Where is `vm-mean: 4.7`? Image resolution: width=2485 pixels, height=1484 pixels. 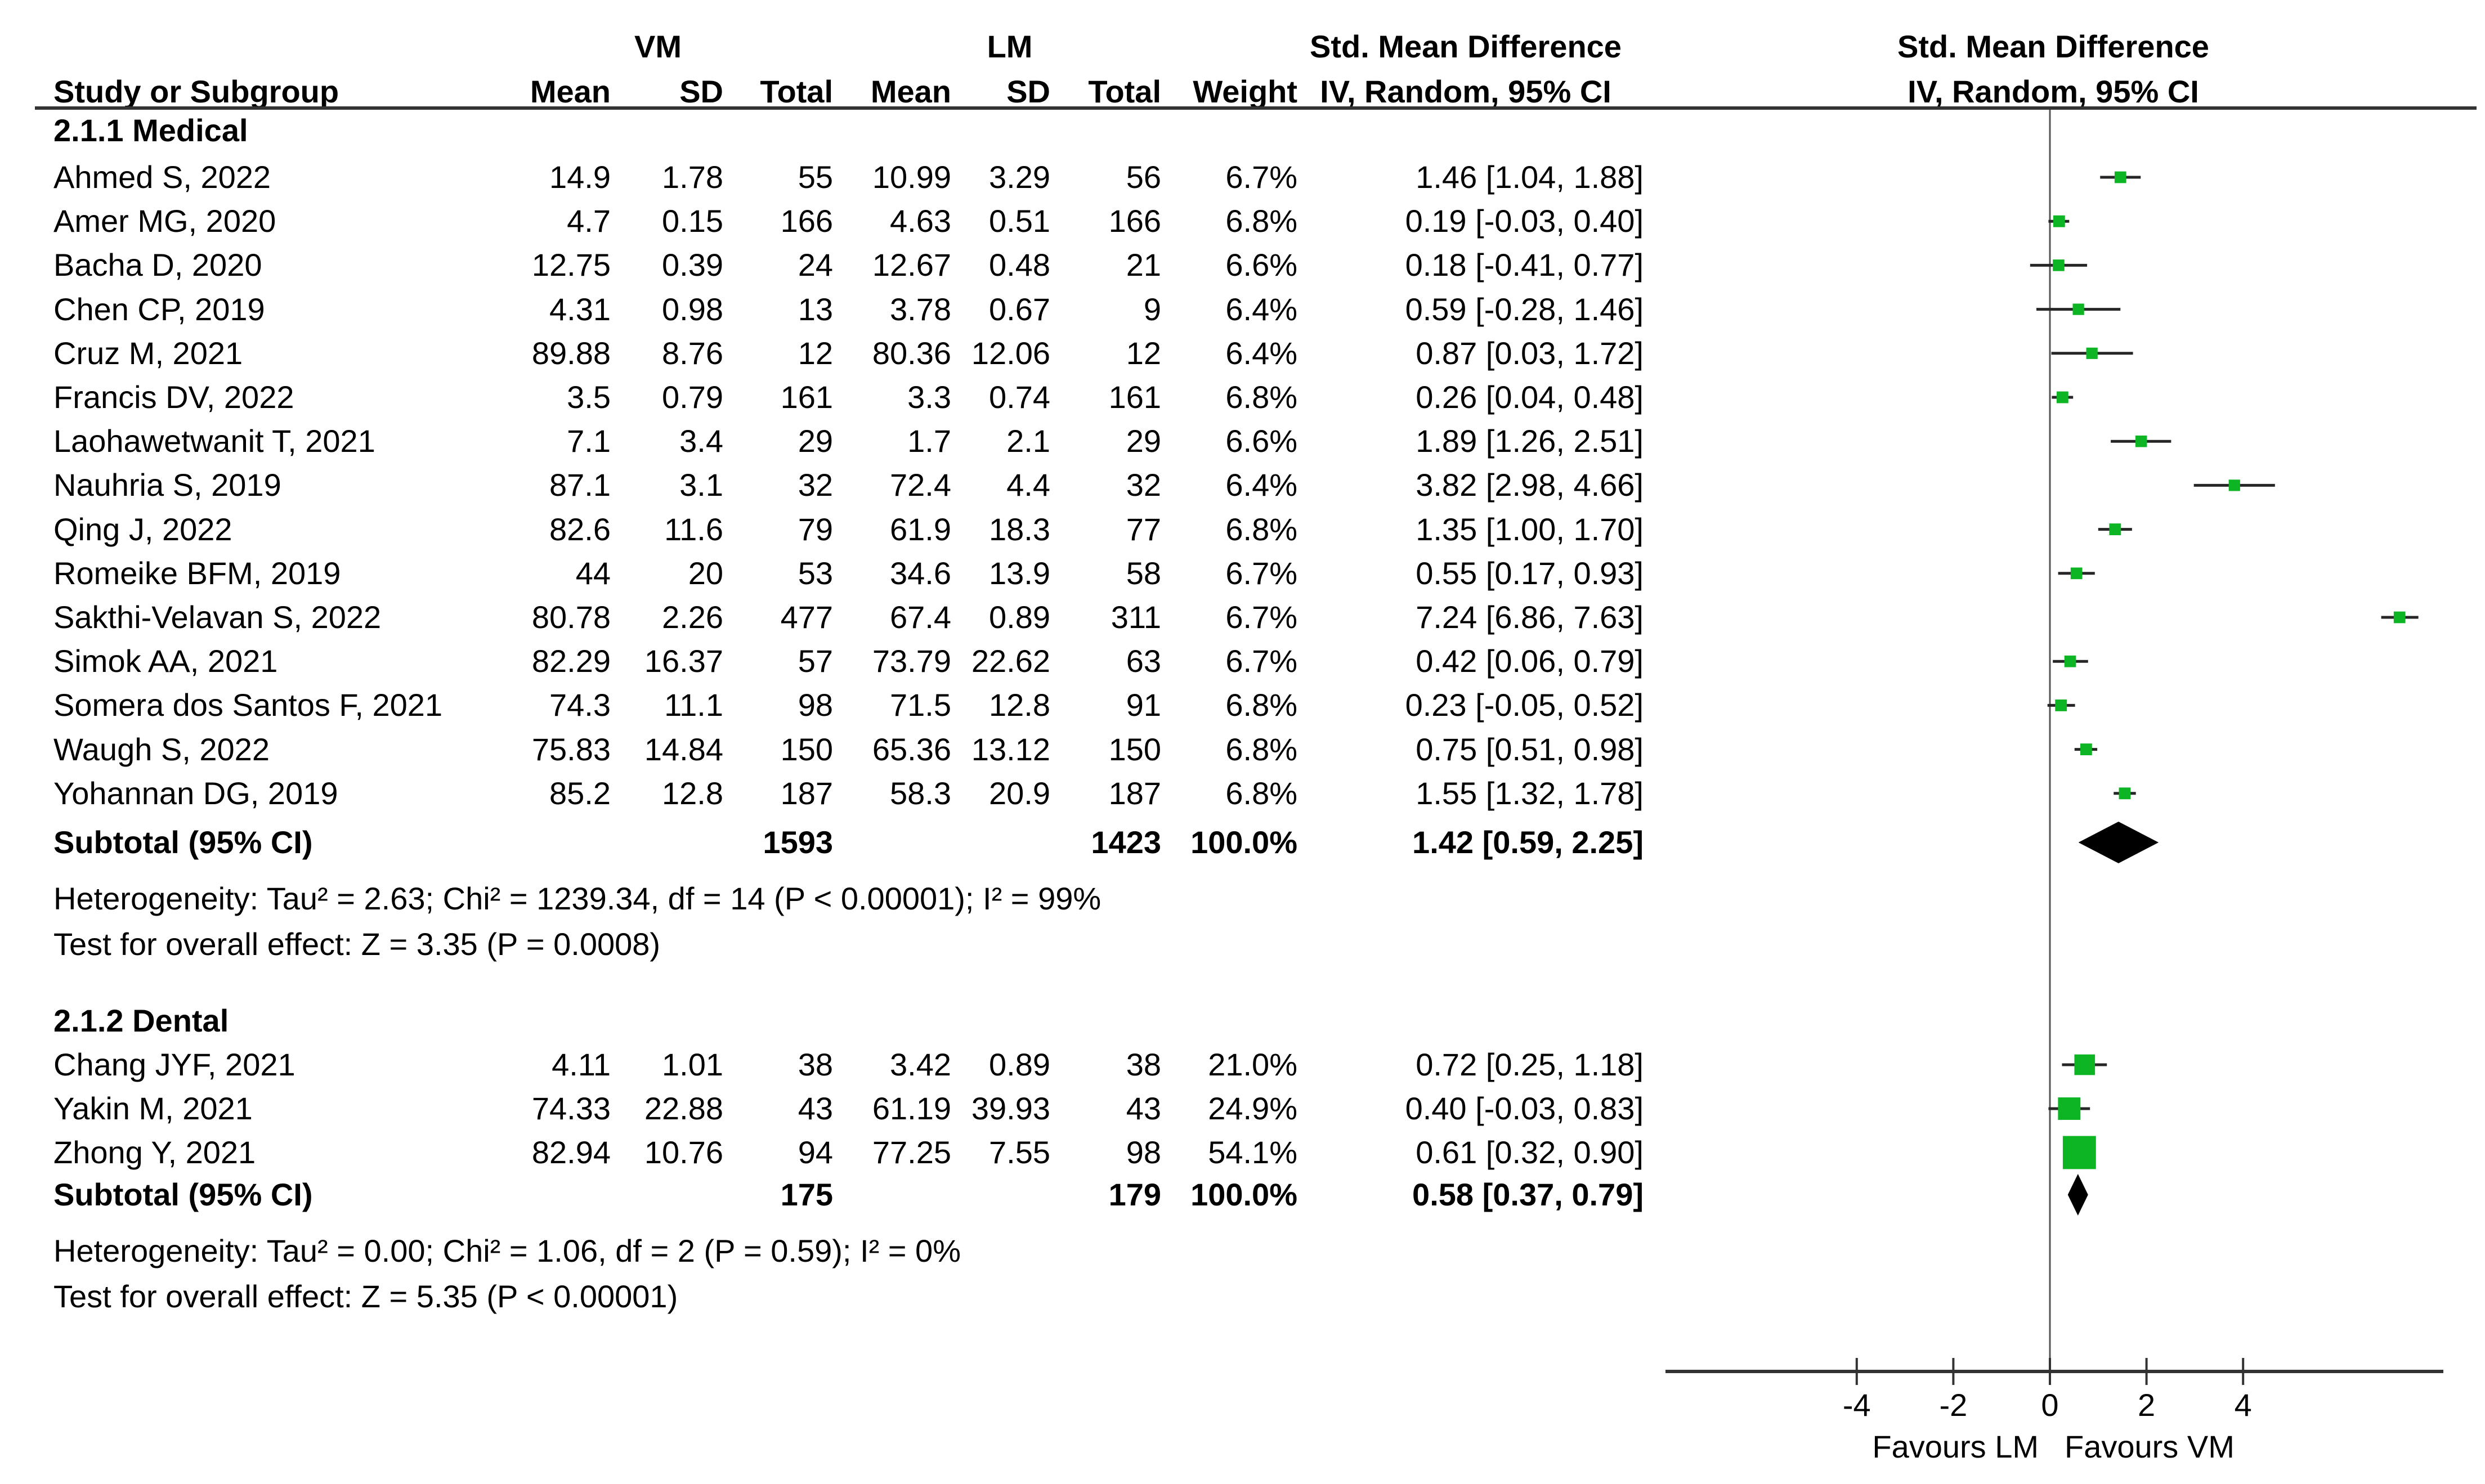
vm-mean: 4.7 is located at coordinates (589, 221).